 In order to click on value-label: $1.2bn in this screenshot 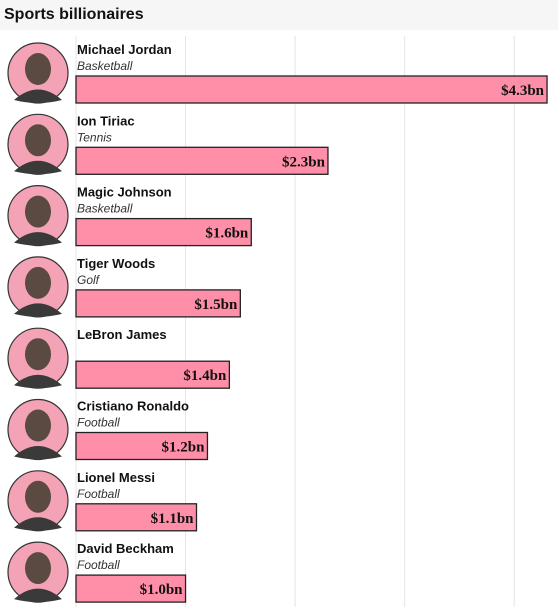, I will do `click(184, 448)`.